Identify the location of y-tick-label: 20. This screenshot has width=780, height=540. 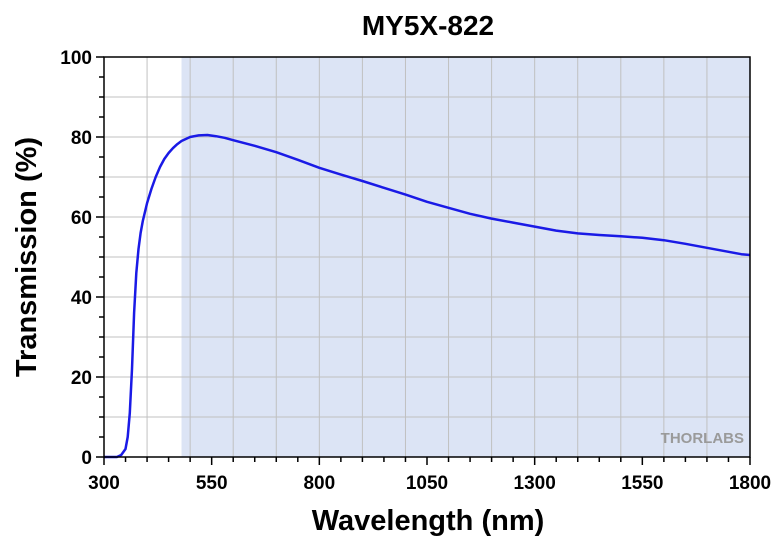
(81, 378).